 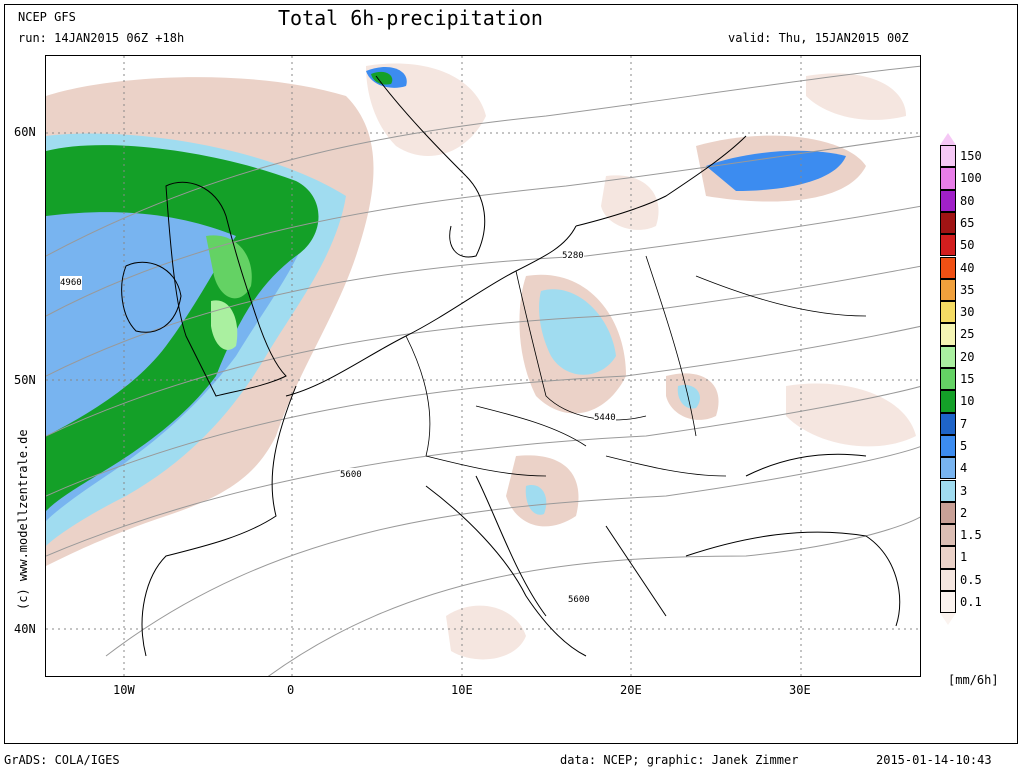 What do you see at coordinates (964, 445) in the screenshot?
I see `legend-label: 5` at bounding box center [964, 445].